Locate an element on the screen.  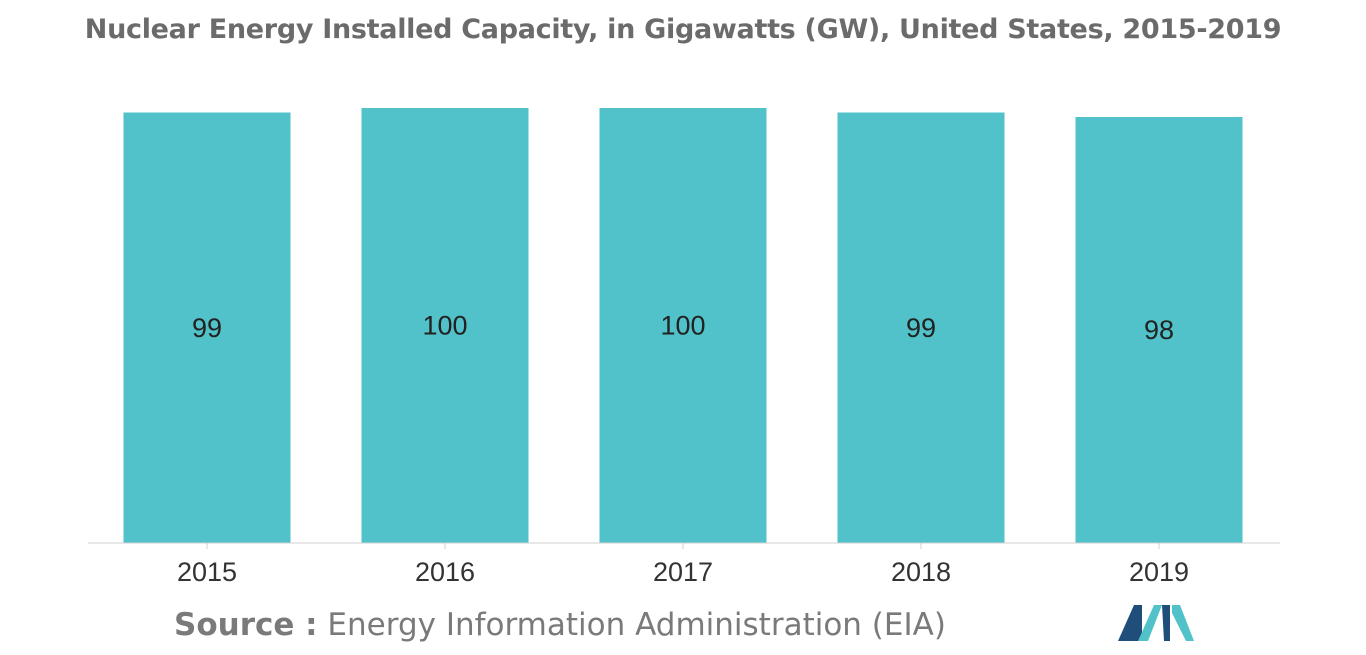
bar-value-label-2019: 98 is located at coordinates (1159, 330).